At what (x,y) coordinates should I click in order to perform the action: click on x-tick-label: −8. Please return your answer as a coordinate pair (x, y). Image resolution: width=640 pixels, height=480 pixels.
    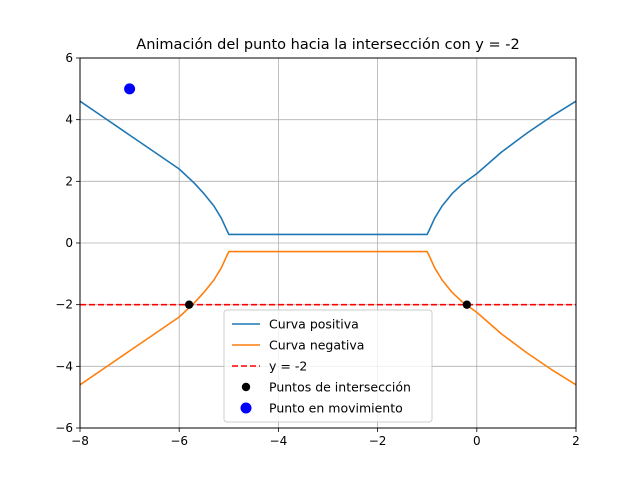
    Looking at the image, I should click on (80, 441).